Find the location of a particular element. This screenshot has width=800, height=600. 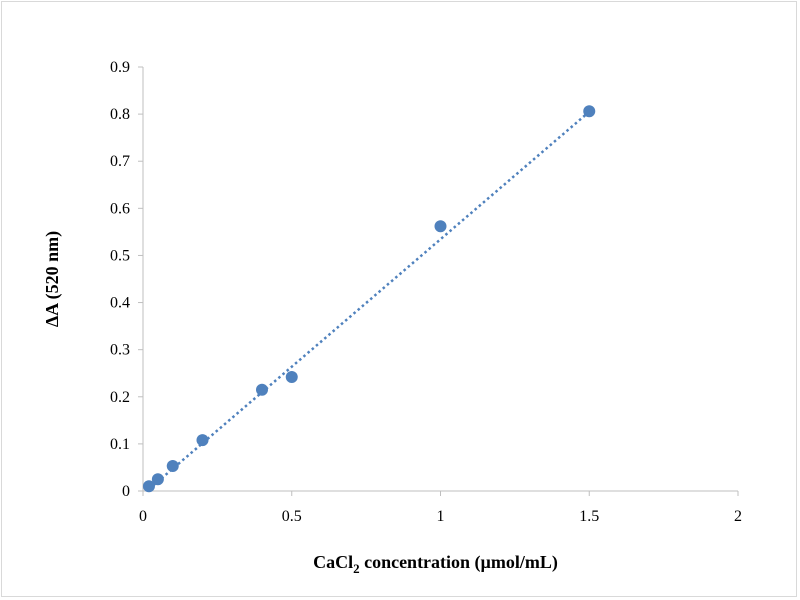

y-tick-label: 0.8 is located at coordinates (120, 114).